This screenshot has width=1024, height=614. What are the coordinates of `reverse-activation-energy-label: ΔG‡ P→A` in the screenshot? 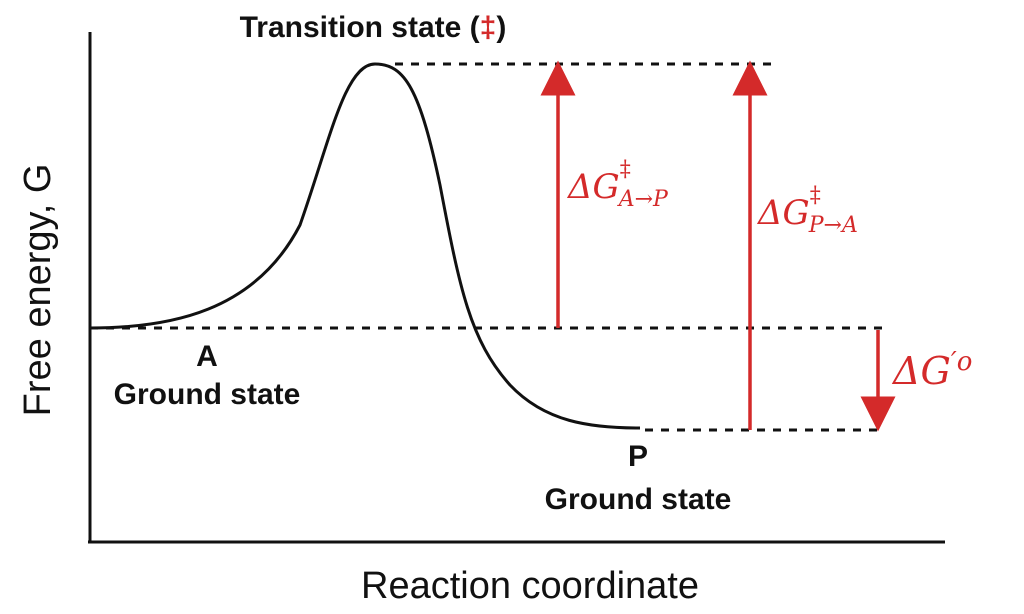 It's located at (807, 210).